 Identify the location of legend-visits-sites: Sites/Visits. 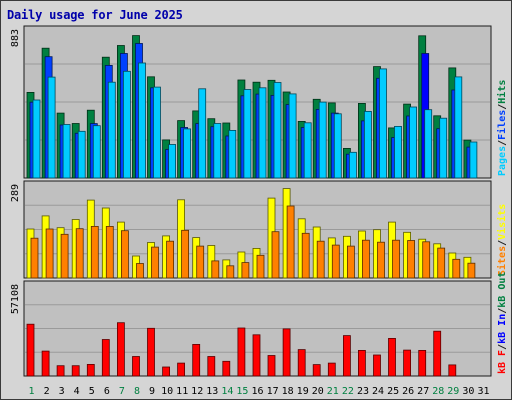
(502, 240).